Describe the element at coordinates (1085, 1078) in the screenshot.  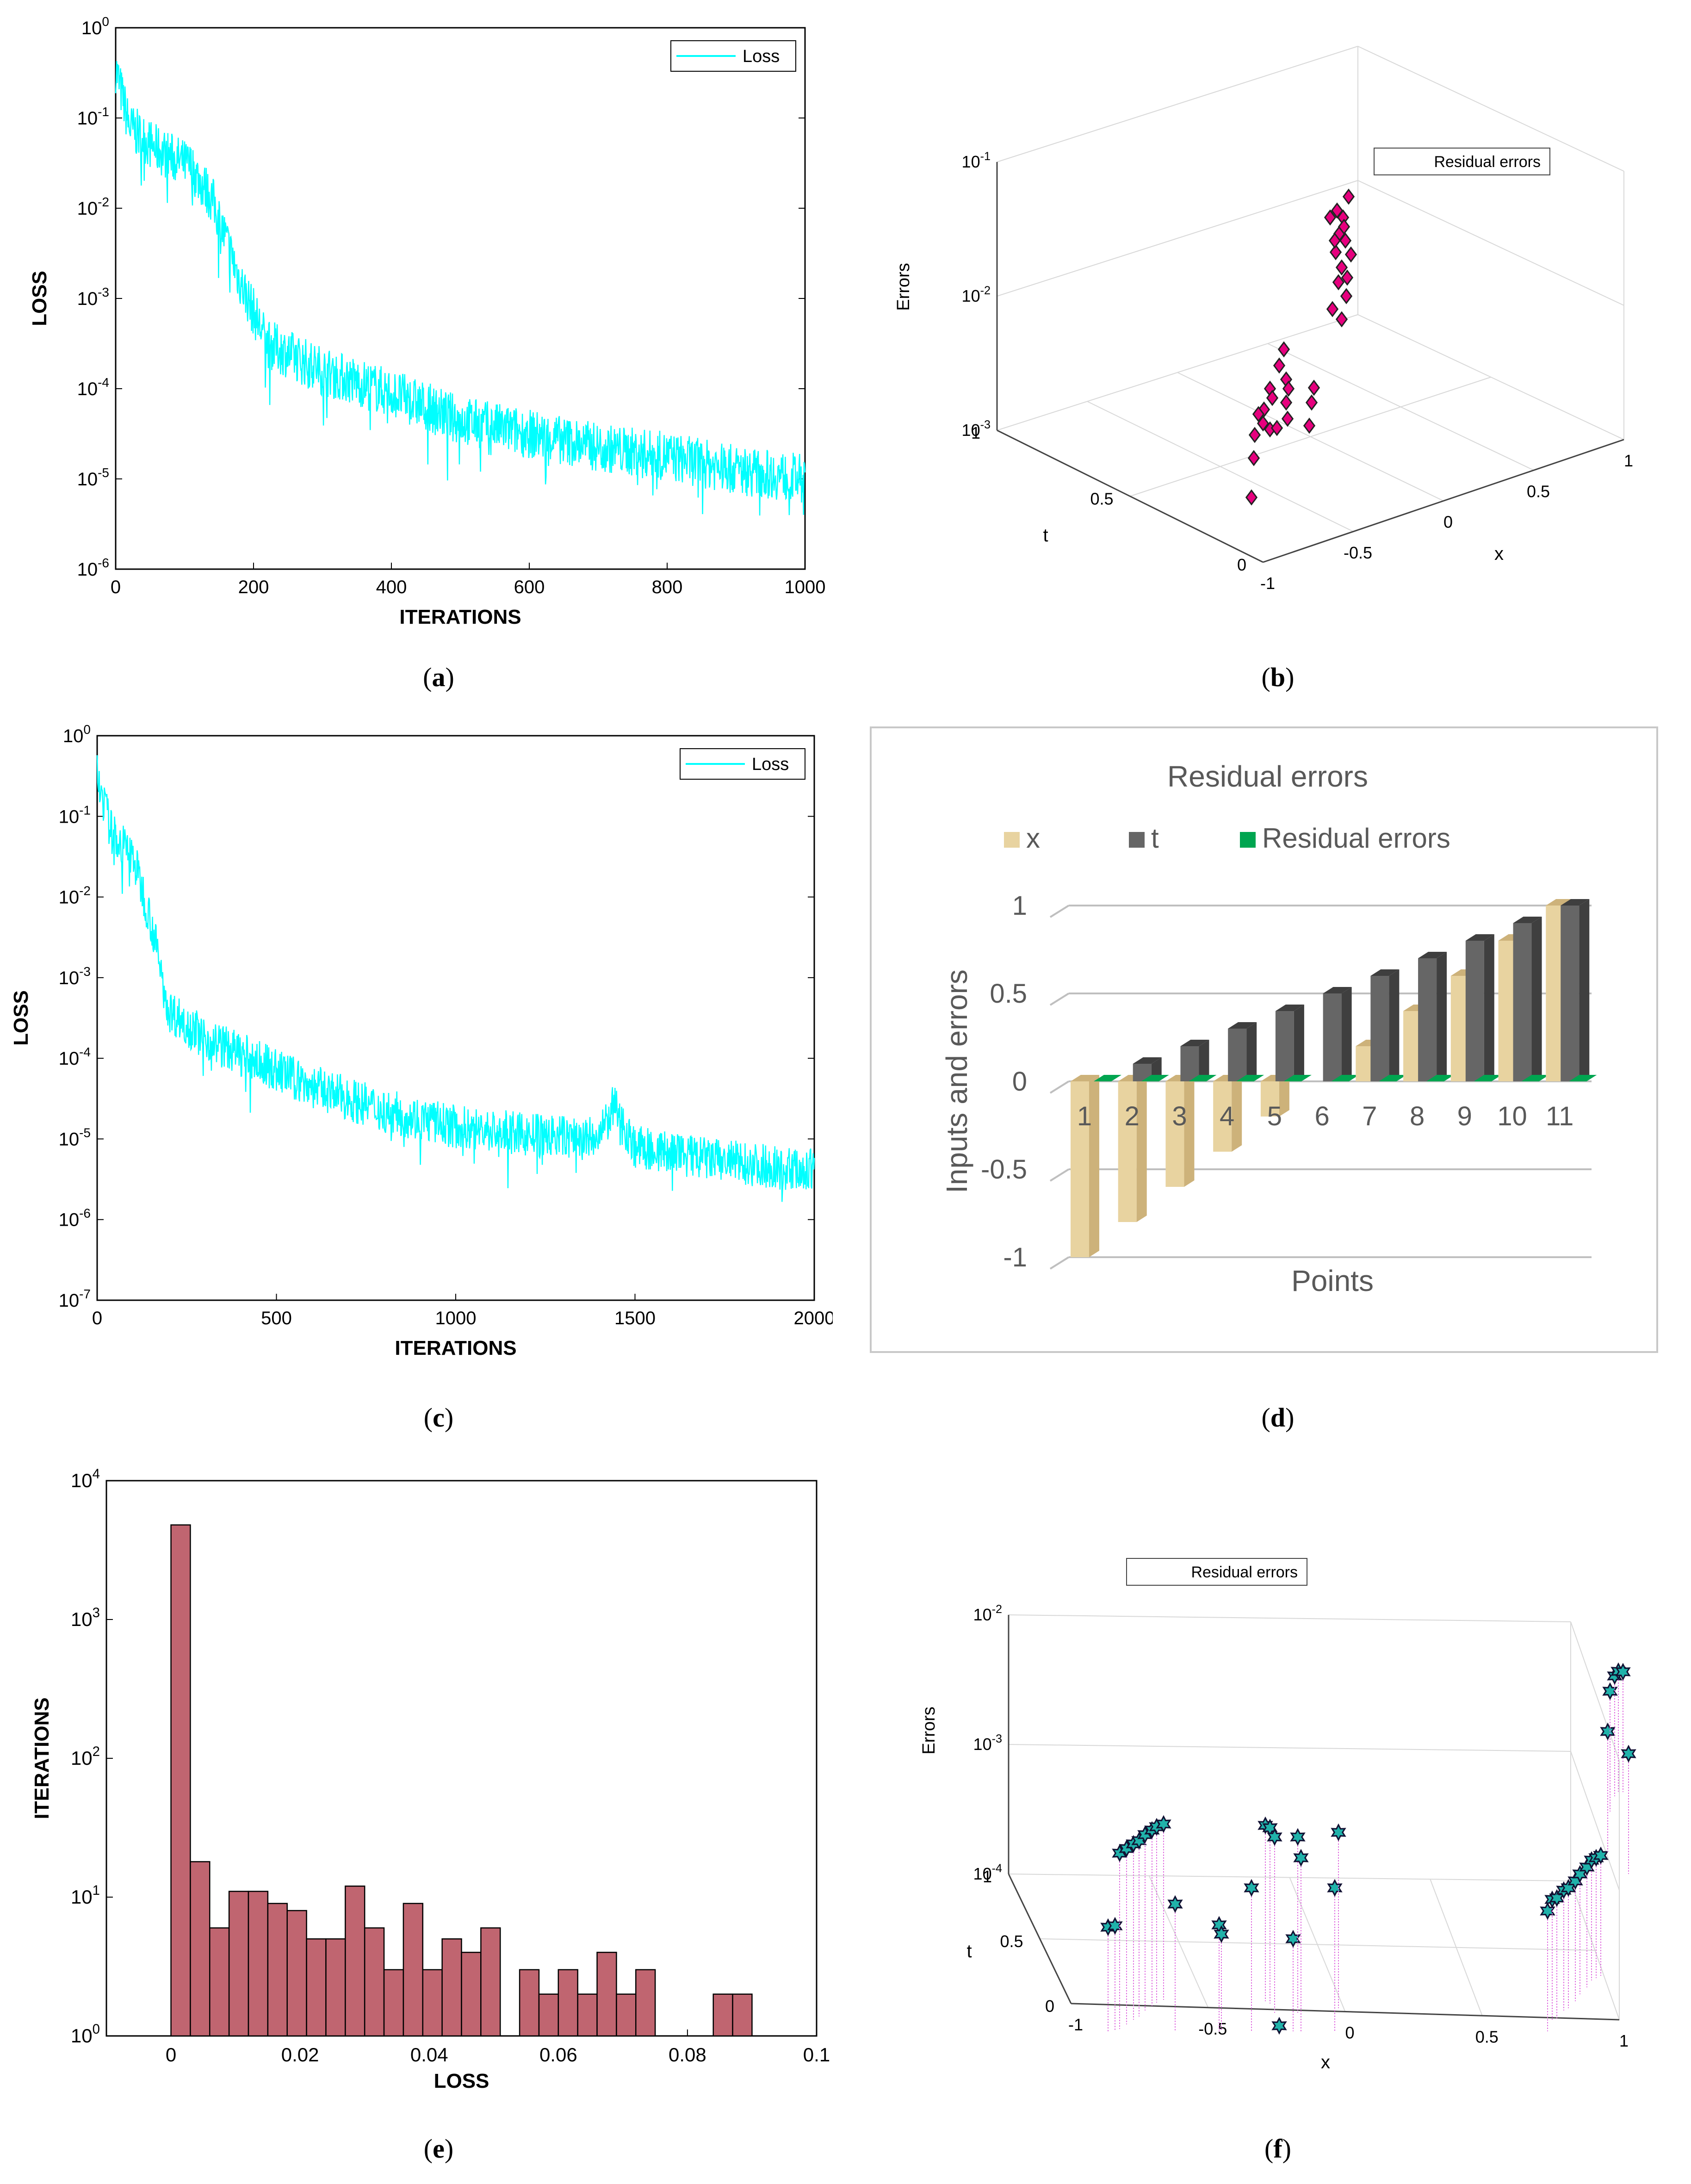
I see `bar-x-top` at that location.